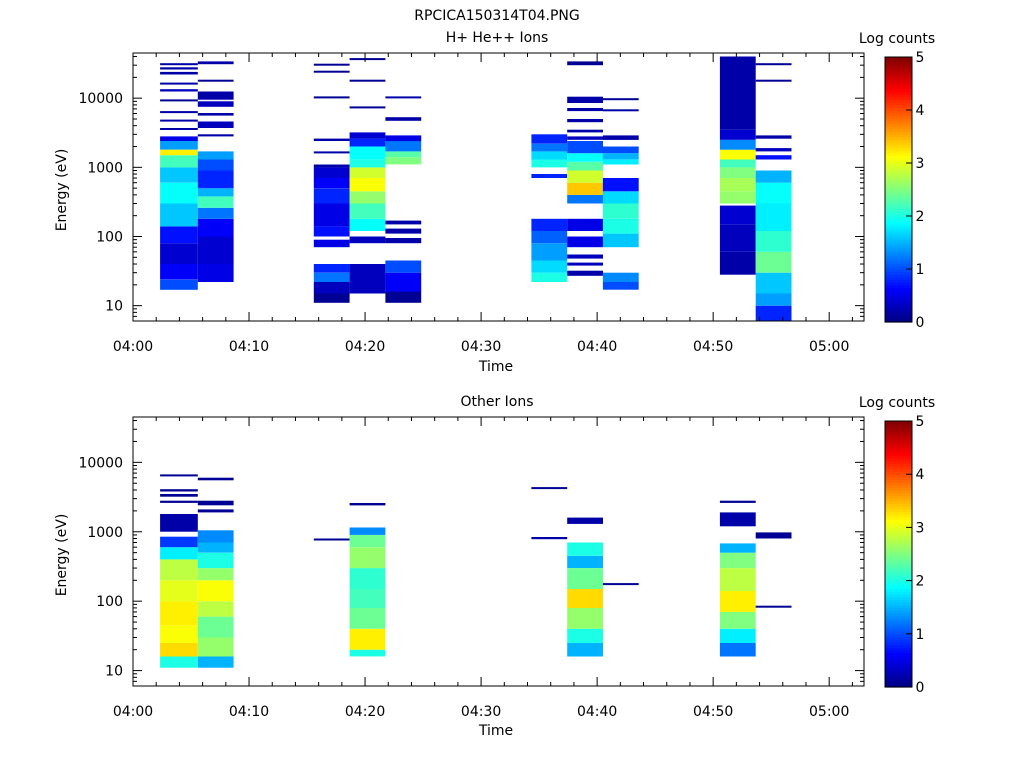  What do you see at coordinates (62, 190) in the screenshot?
I see `y-axis-label: Energy (eV)` at bounding box center [62, 190].